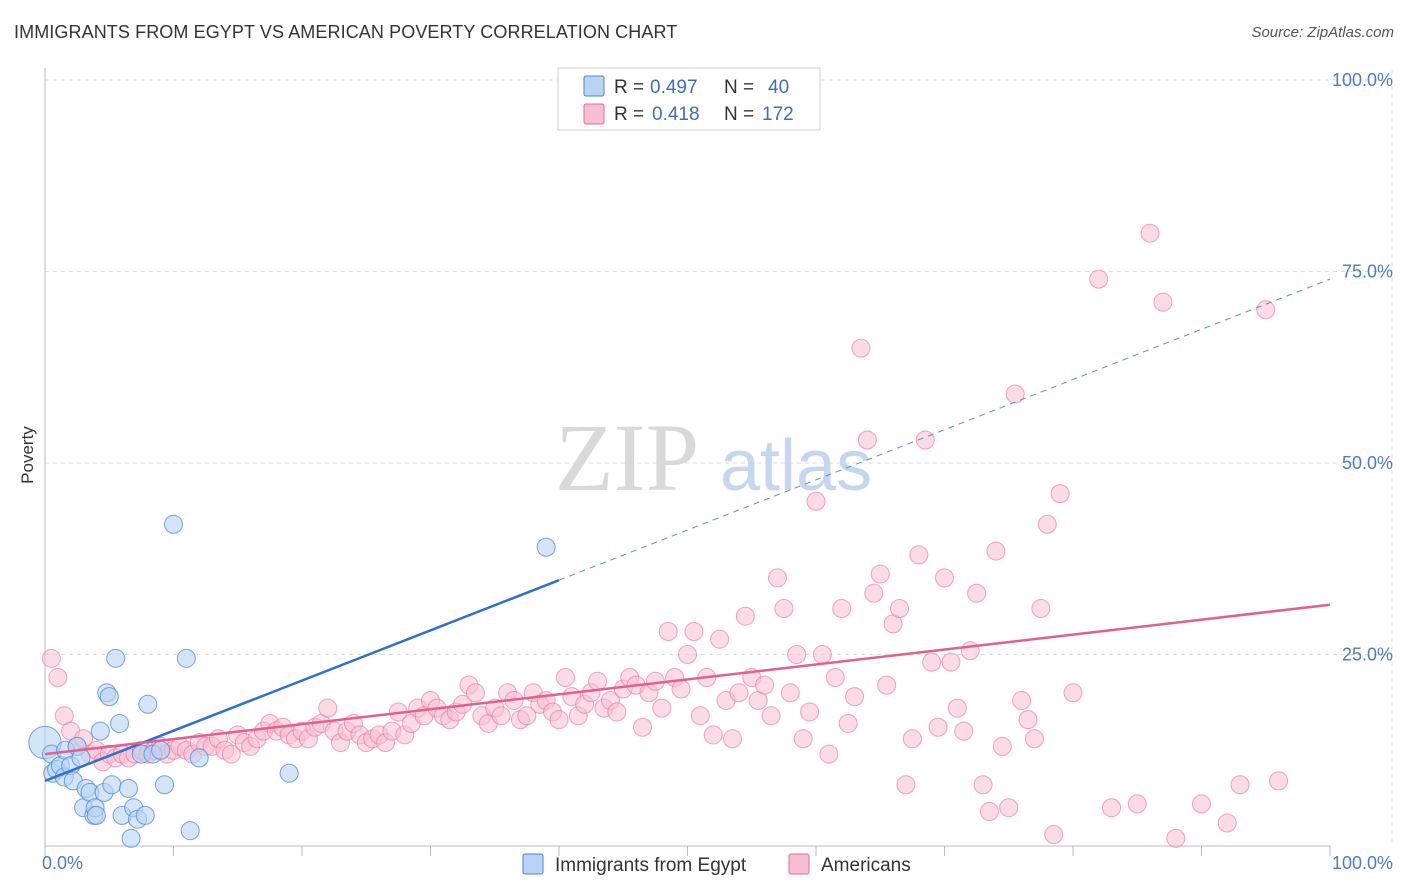  I want to click on y-tick-label: 50.0%, so click(1367, 463).